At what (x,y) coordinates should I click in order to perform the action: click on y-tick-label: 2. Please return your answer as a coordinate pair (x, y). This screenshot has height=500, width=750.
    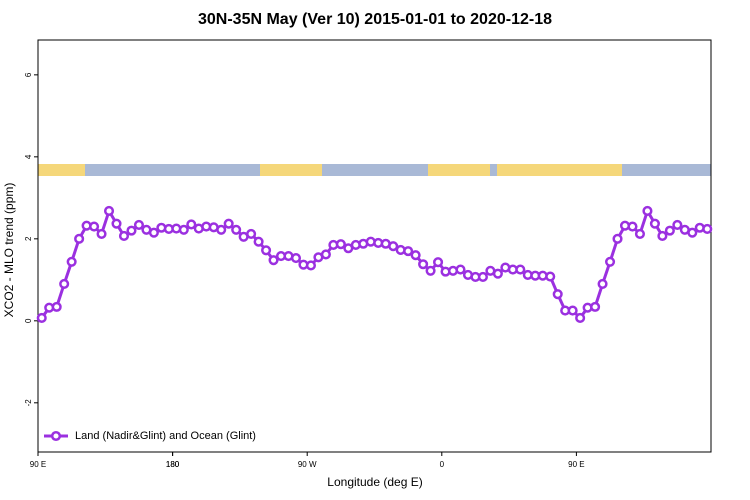
    Looking at the image, I should click on (28, 238).